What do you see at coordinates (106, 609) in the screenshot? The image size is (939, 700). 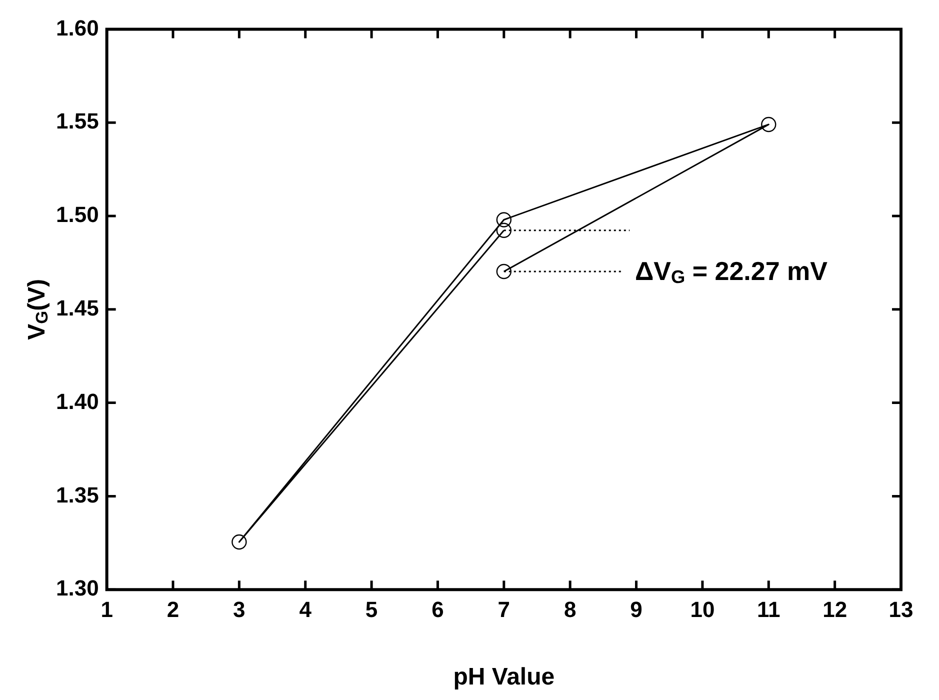 I see `x-tick-label: 1` at bounding box center [106, 609].